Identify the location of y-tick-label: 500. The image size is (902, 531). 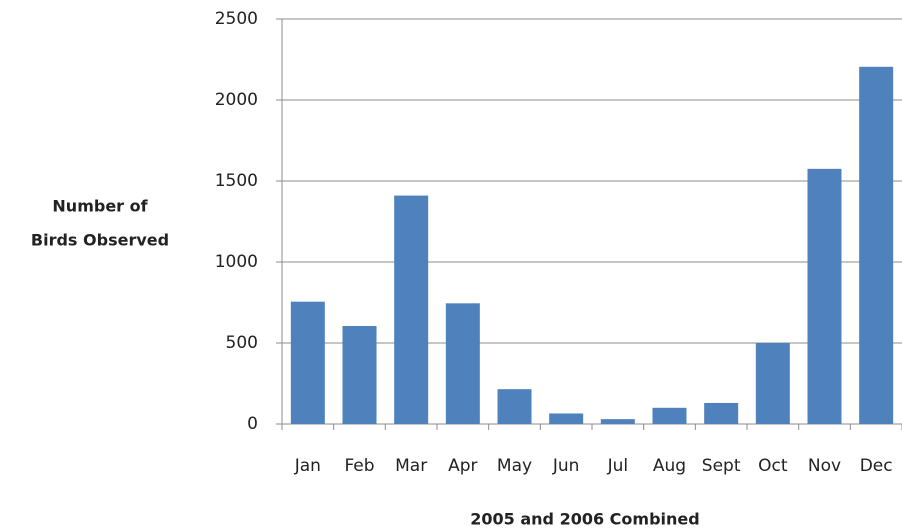
(242, 343).